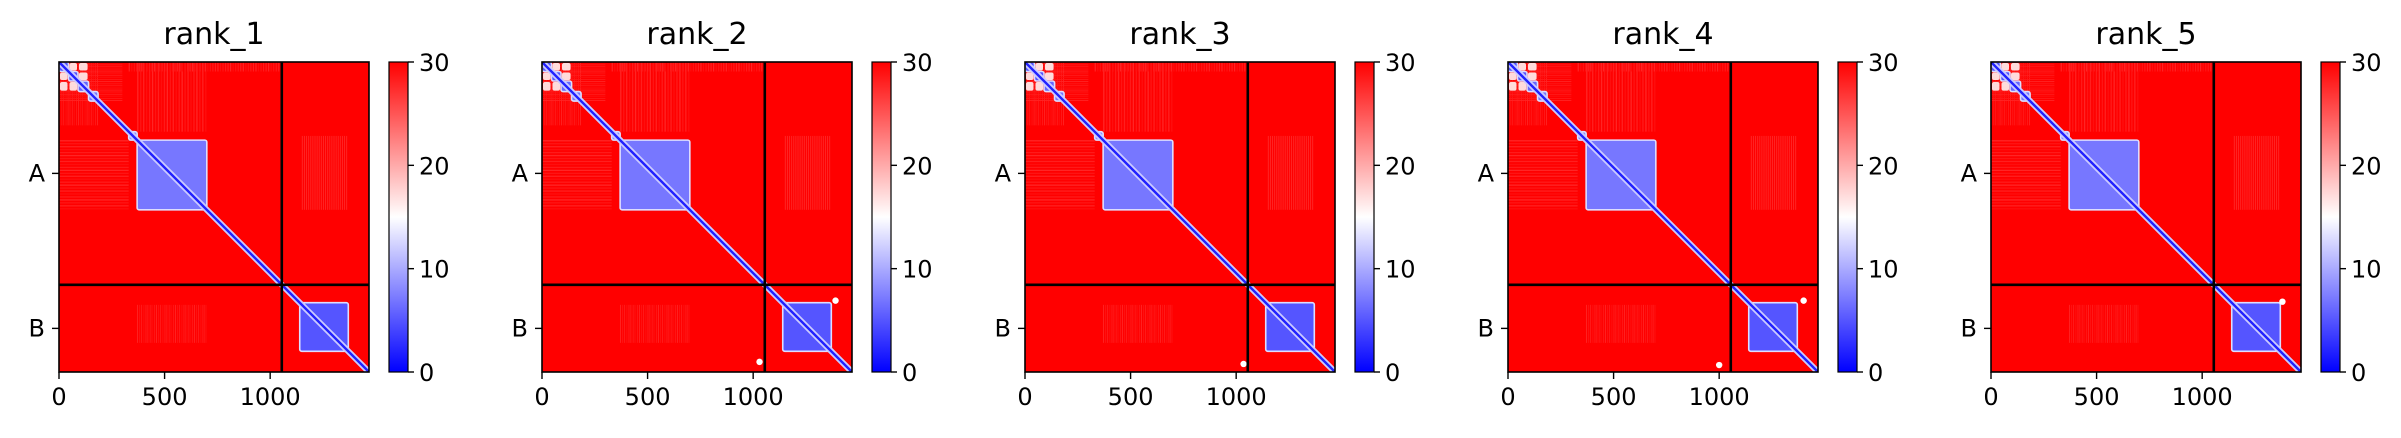 This screenshot has width=2401, height=438. Describe the element at coordinates (2145, 34) in the screenshot. I see `panel-title: rank_5` at that location.